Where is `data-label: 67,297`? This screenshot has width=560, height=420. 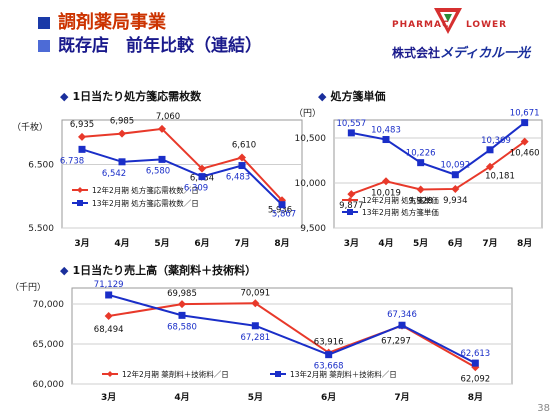 data-label: 67,297 is located at coordinates (396, 342).